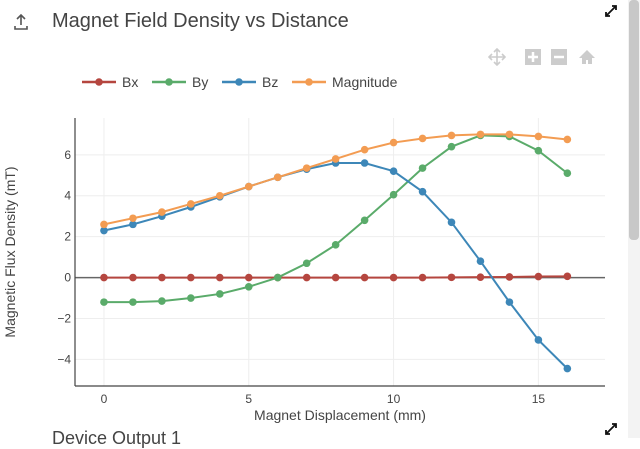 This screenshot has width=640, height=449. Describe the element at coordinates (104, 399) in the screenshot. I see `x-tick-label: 0` at that location.